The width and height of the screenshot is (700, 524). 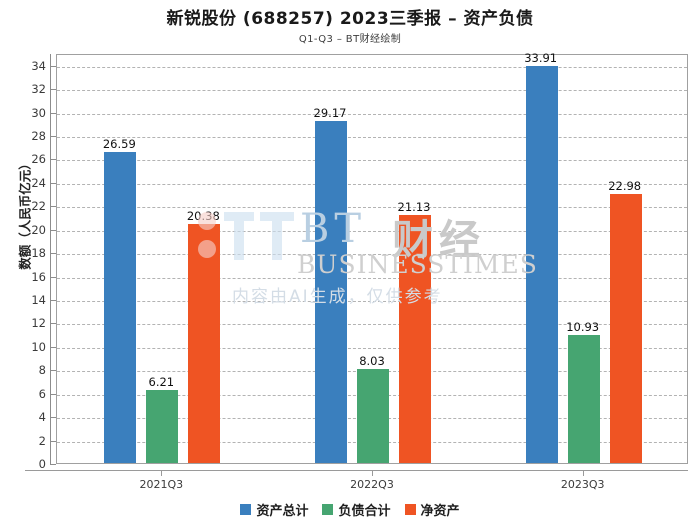 I want to click on bar-value-label: 33.91, so click(x=541, y=57).